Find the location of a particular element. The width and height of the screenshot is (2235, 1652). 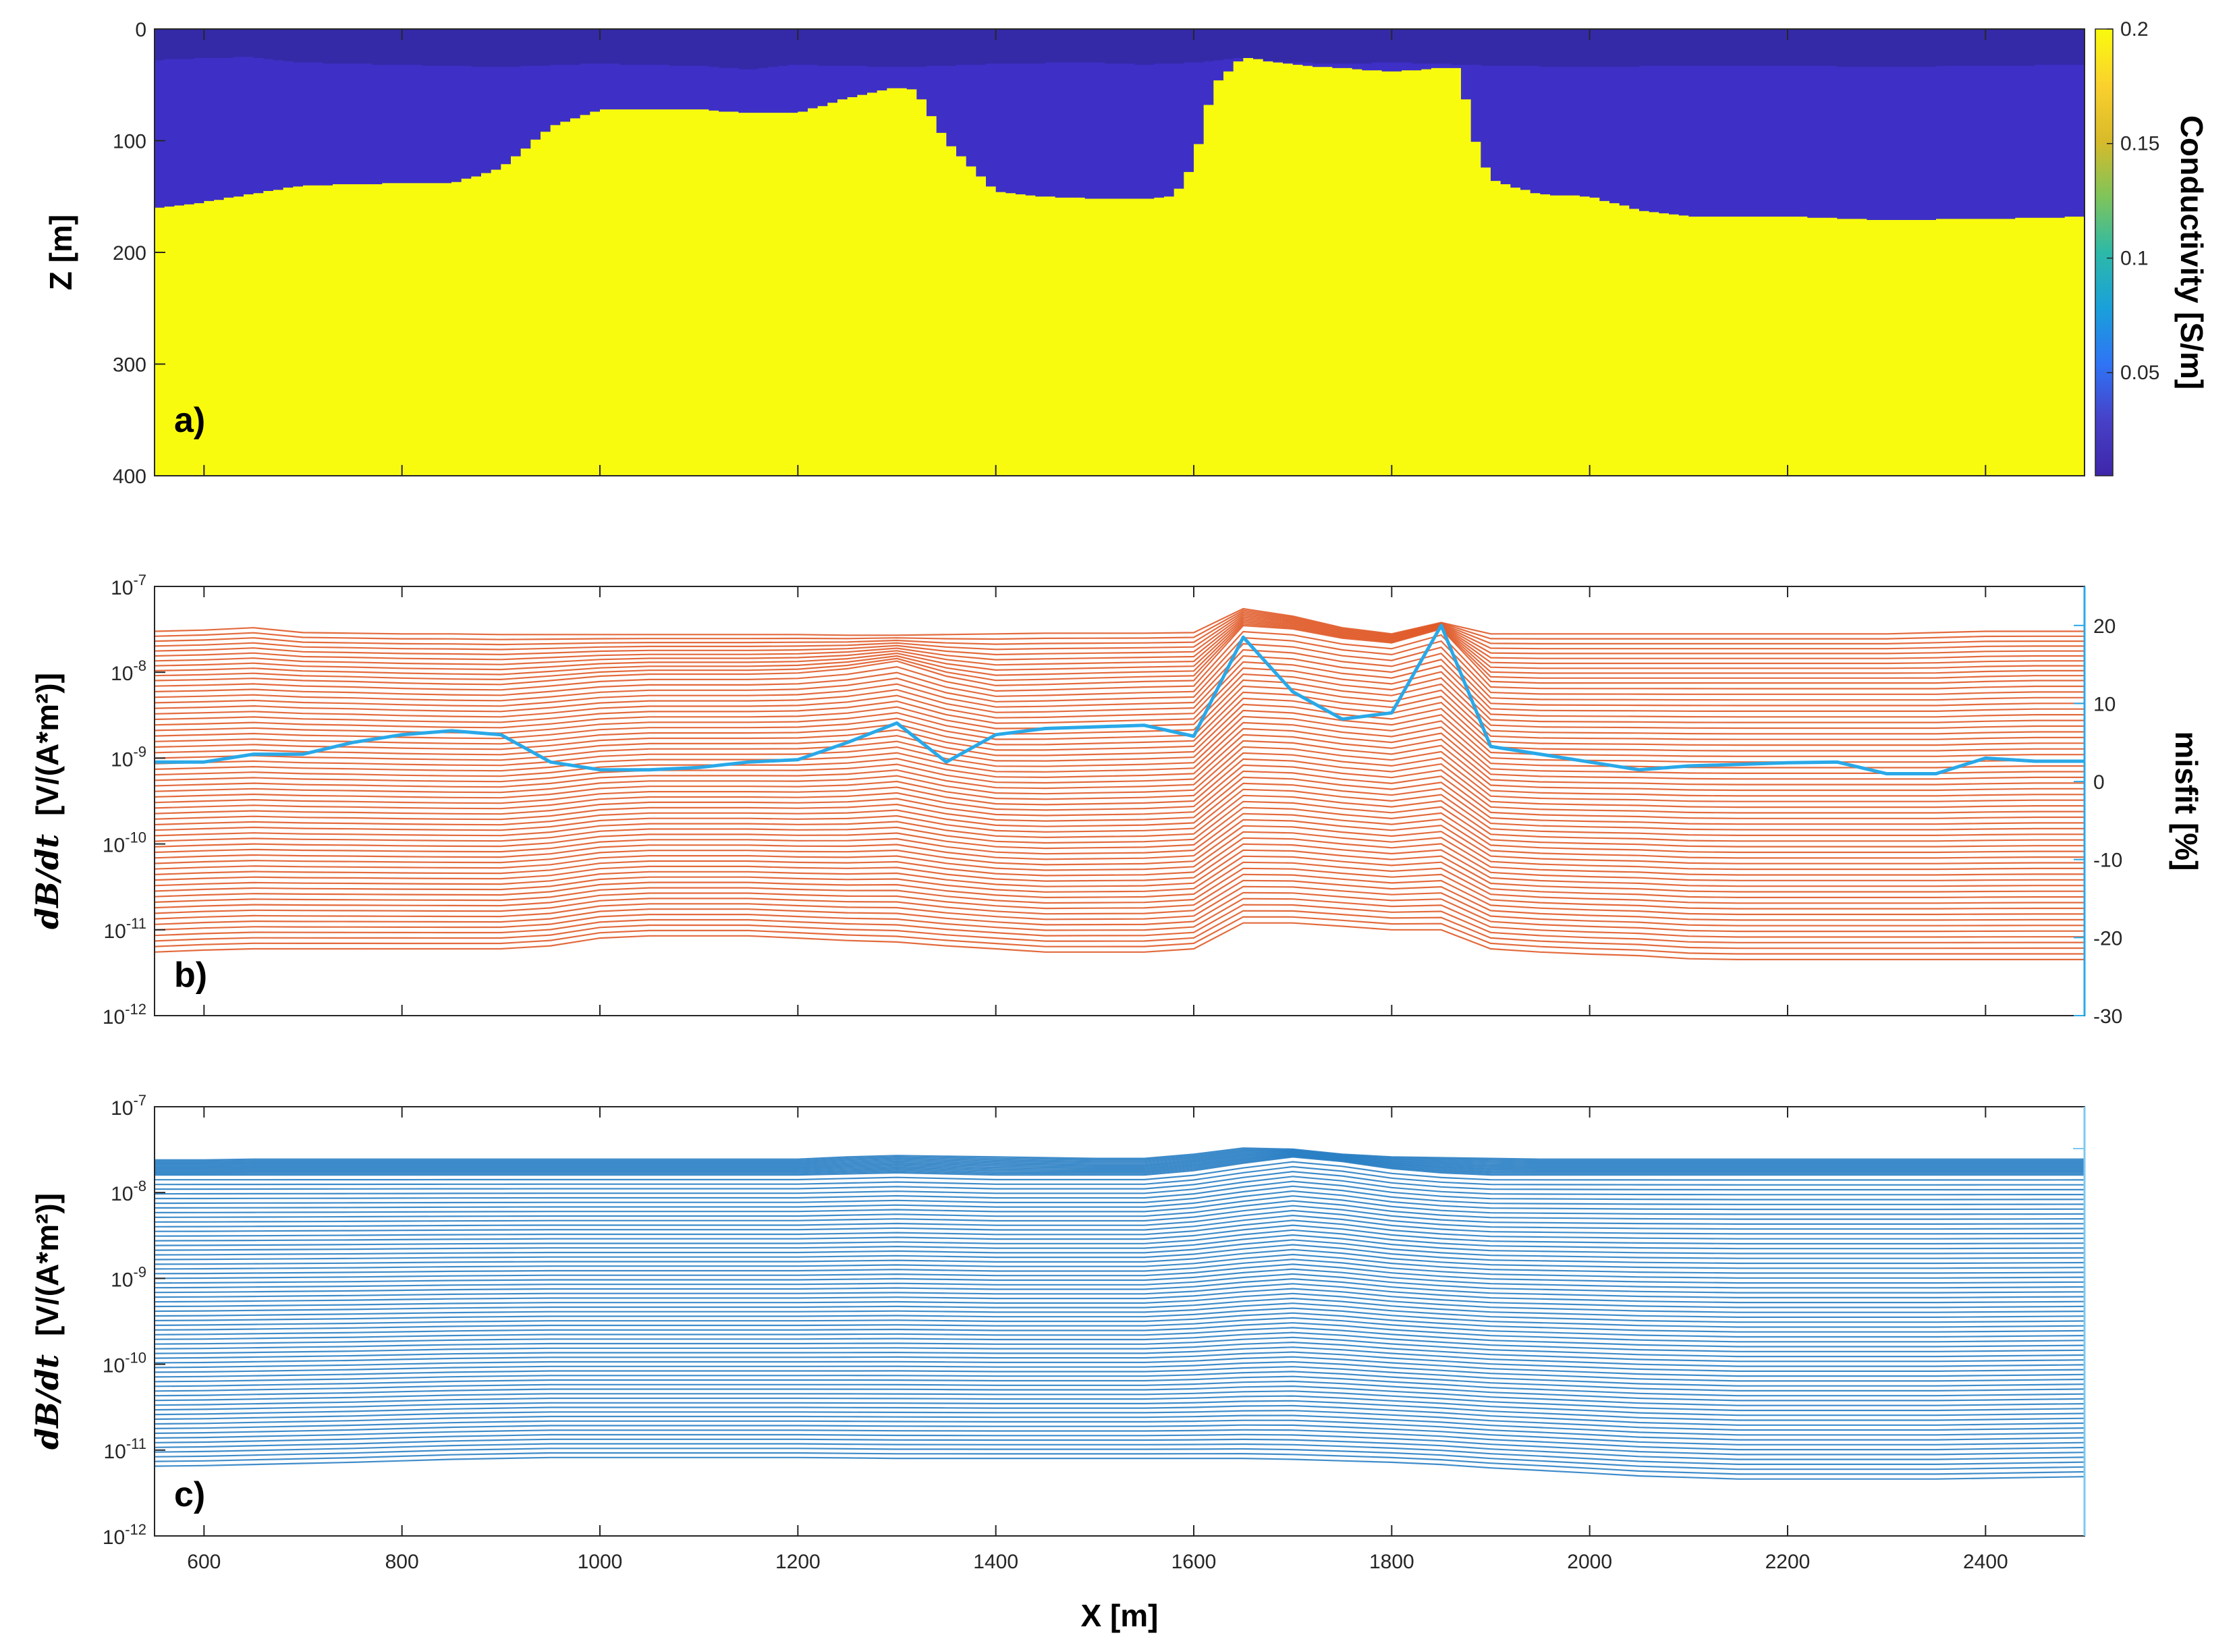

panel-a-label: a) is located at coordinates (190, 421).